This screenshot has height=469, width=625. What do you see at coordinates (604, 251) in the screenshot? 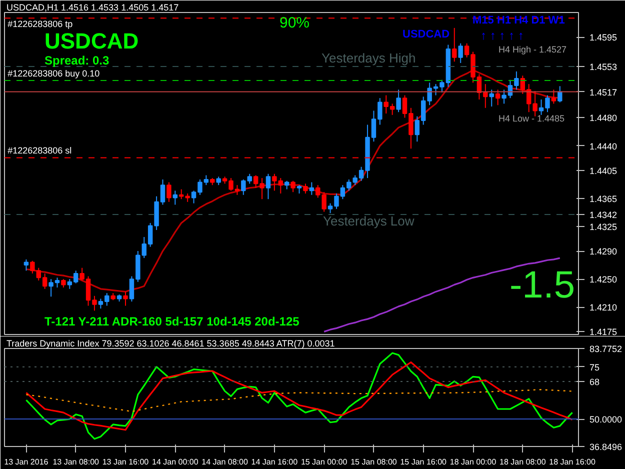
I see `y-tick-label: 1.4290` at bounding box center [604, 251].